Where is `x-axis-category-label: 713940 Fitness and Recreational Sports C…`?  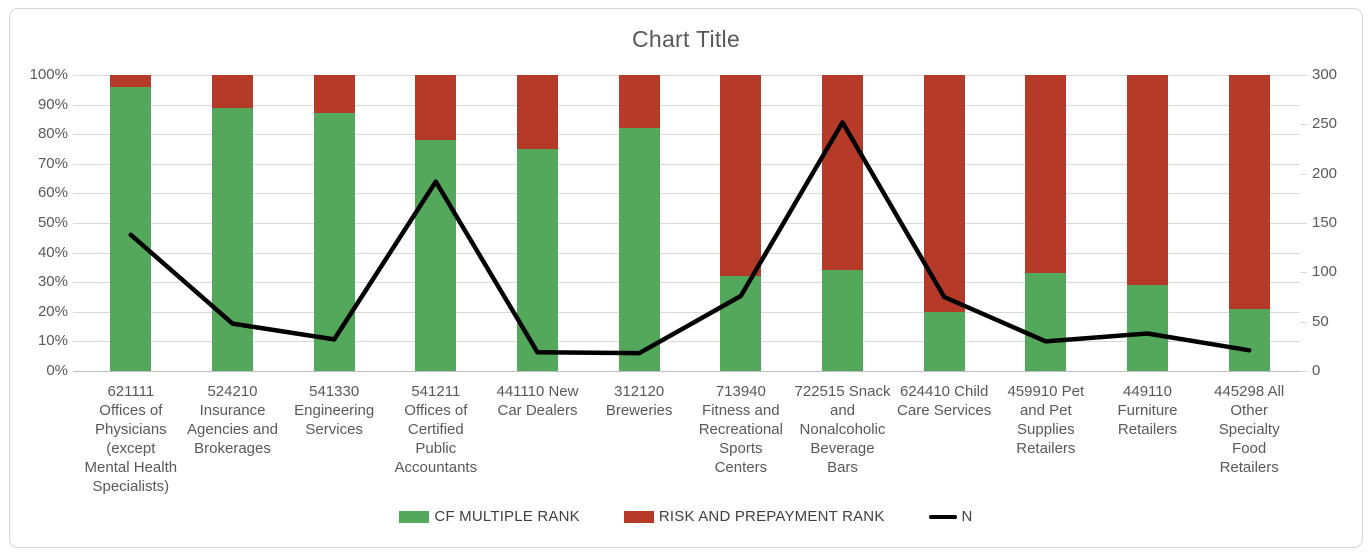 x-axis-category-label: 713940 Fitness and Recreational Sports C… is located at coordinates (740, 429).